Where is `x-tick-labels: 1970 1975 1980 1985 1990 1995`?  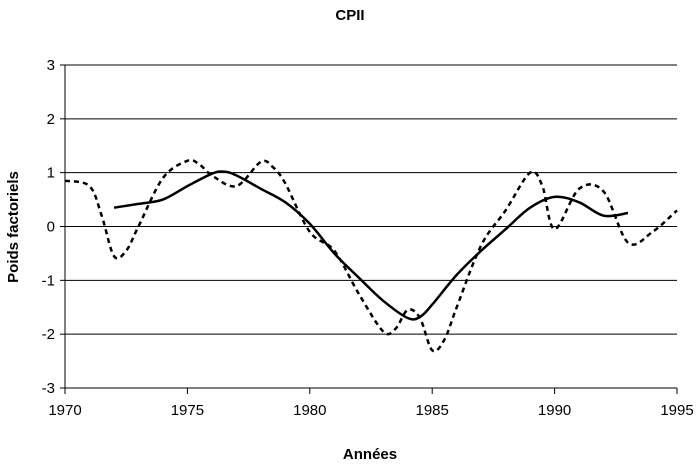 x-tick-labels: 1970 1975 1980 1985 1990 1995 is located at coordinates (370, 410).